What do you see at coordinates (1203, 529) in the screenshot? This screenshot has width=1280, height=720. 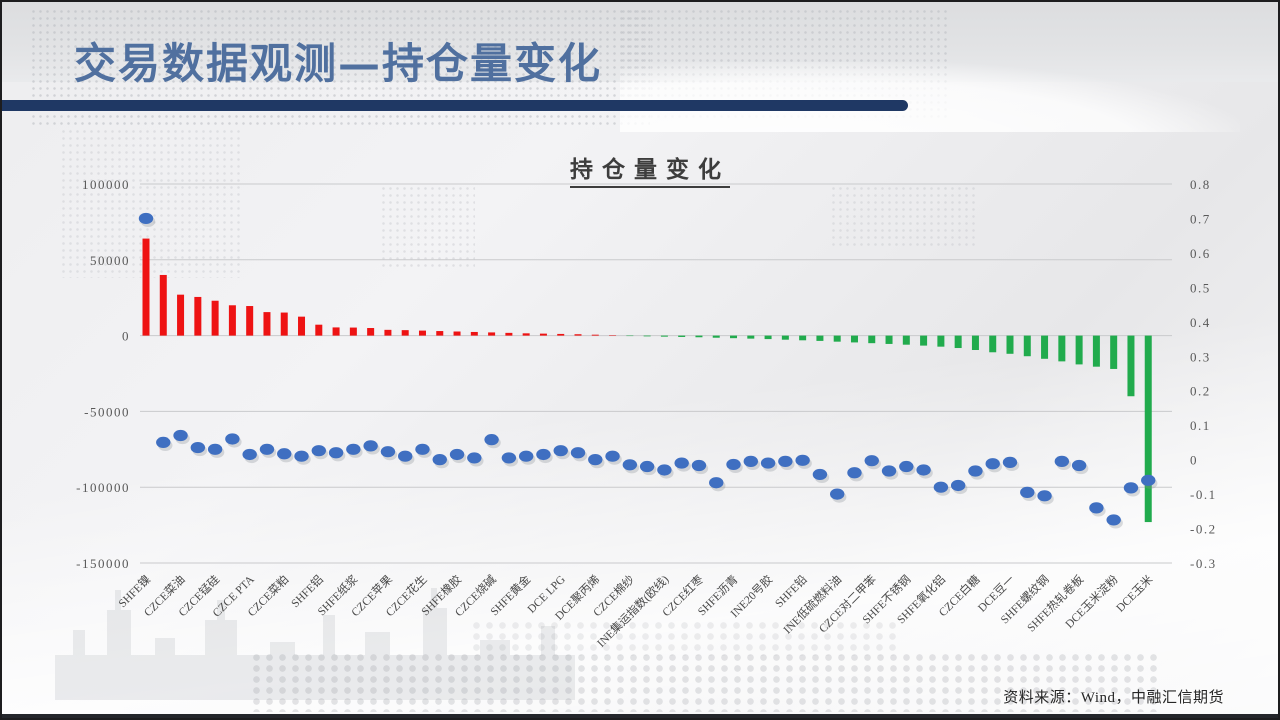 I see `right-axis-tick-label: -0.2` at bounding box center [1203, 529].